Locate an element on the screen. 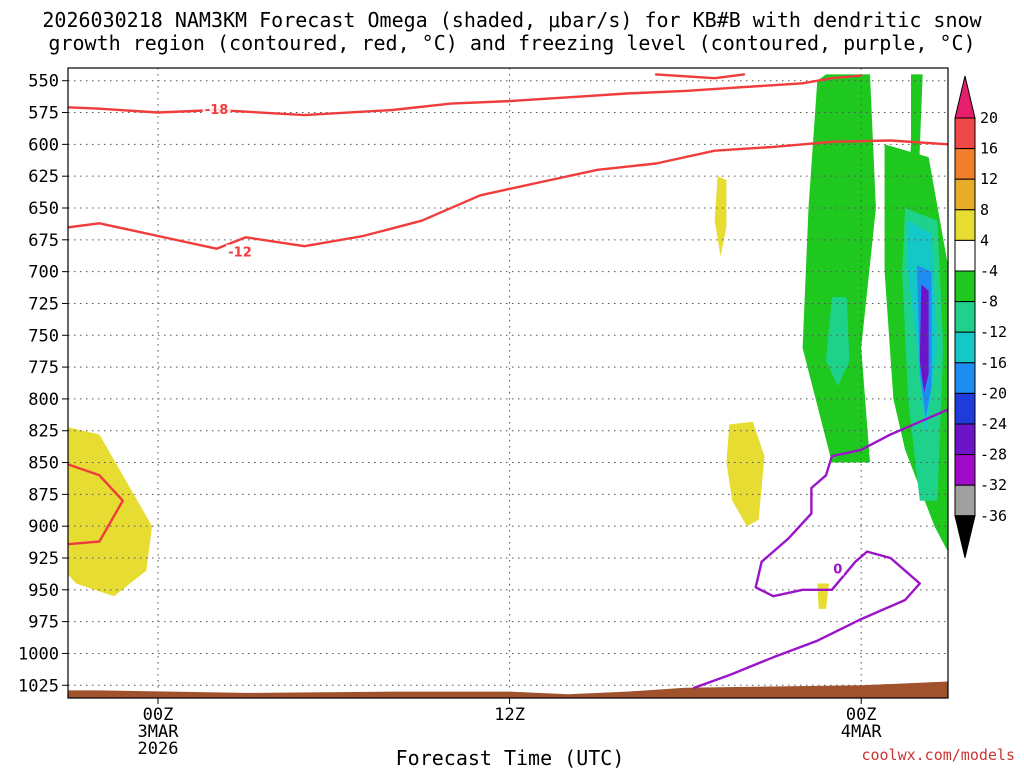 The width and height of the screenshot is (1024, 768). y-tick-label-750: 750 is located at coordinates (43, 336).